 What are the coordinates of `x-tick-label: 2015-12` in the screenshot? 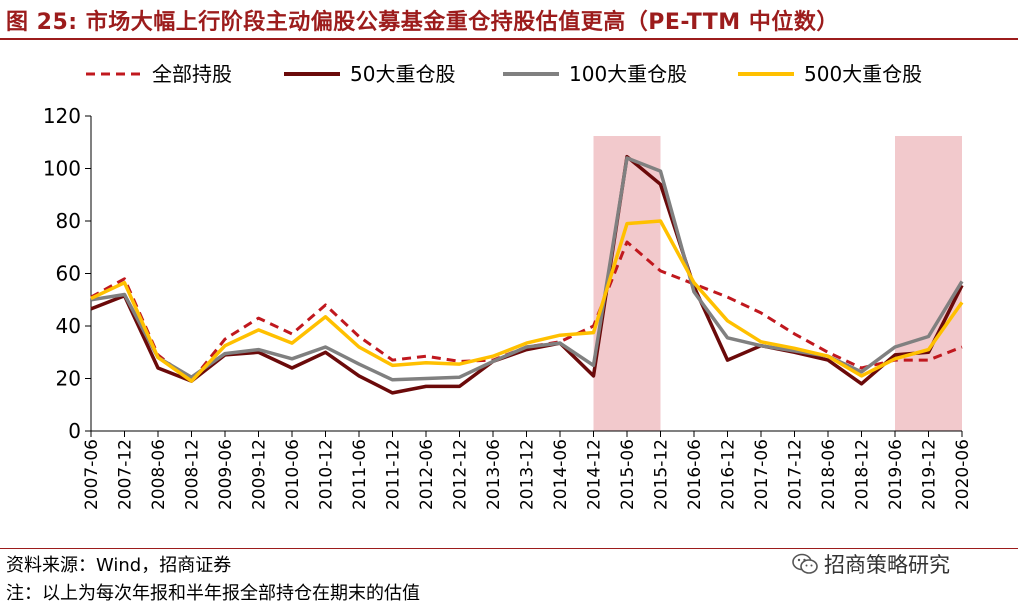 It's located at (662, 474).